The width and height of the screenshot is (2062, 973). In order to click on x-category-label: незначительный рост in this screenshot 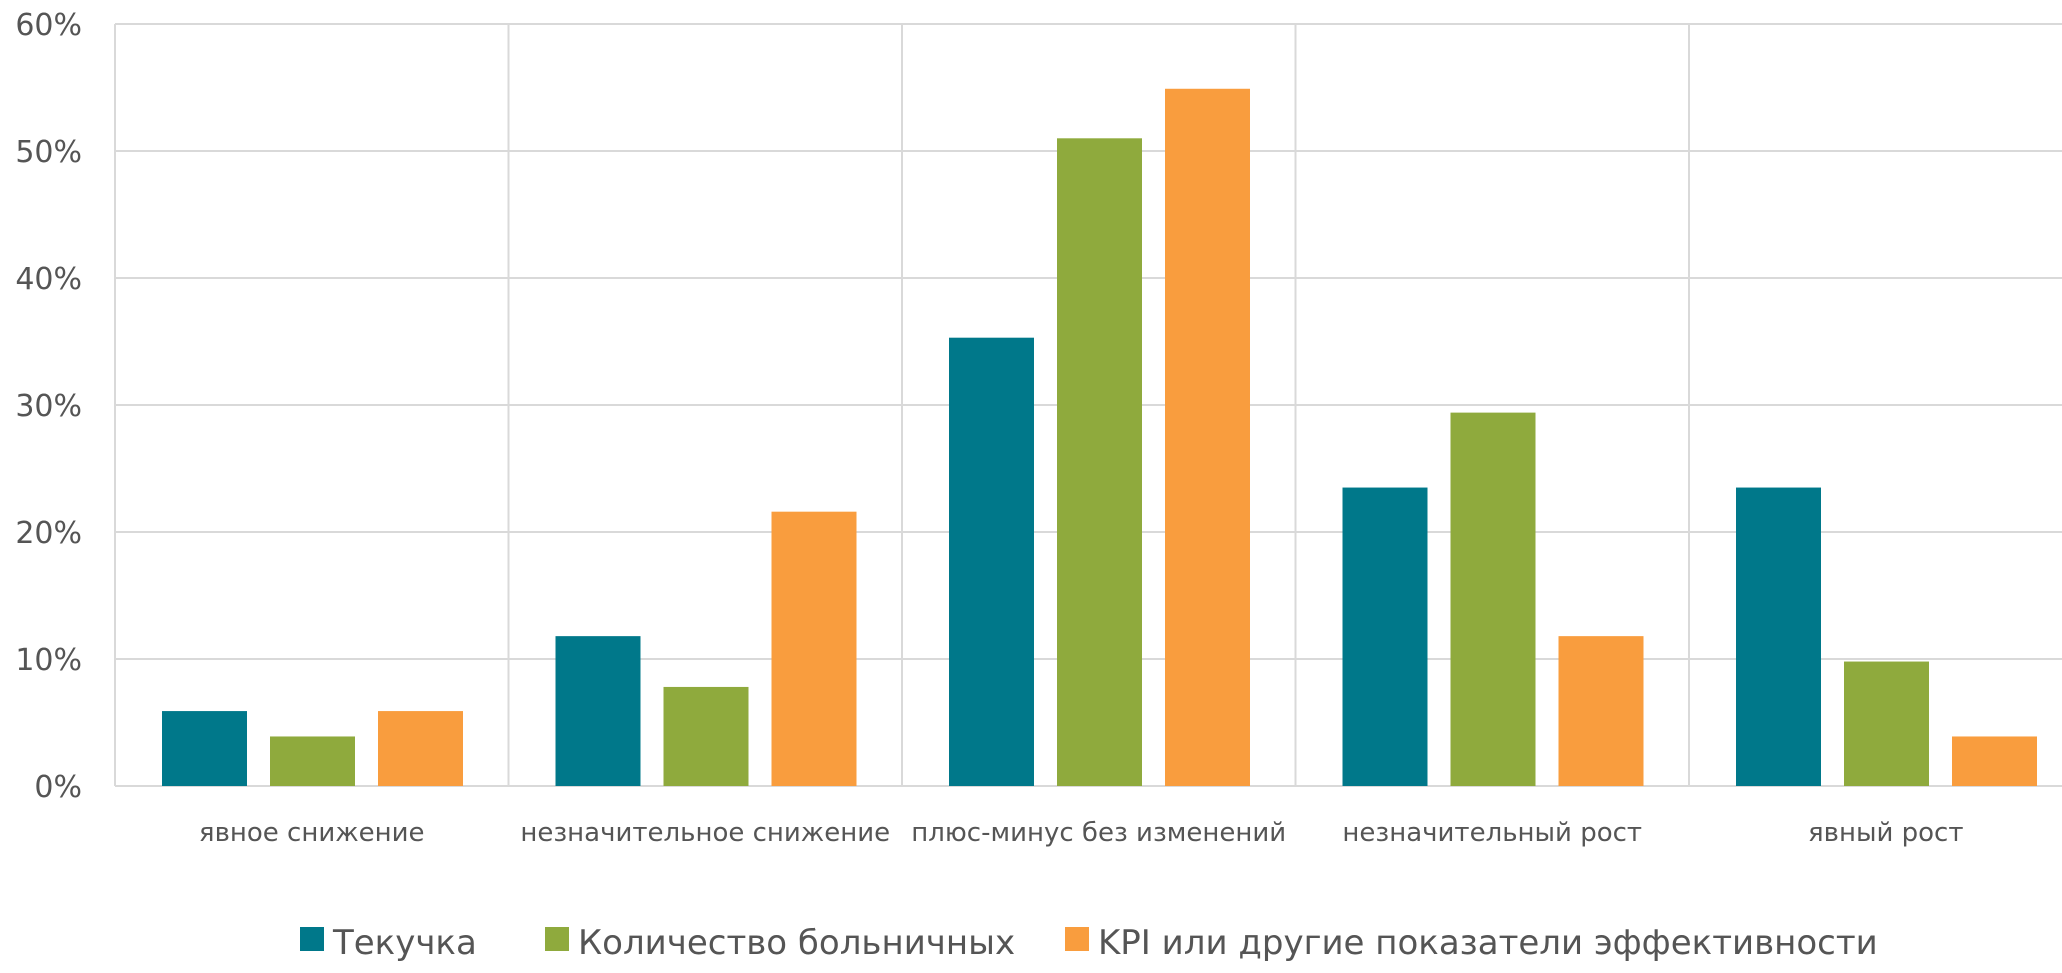, I will do `click(1492, 833)`.